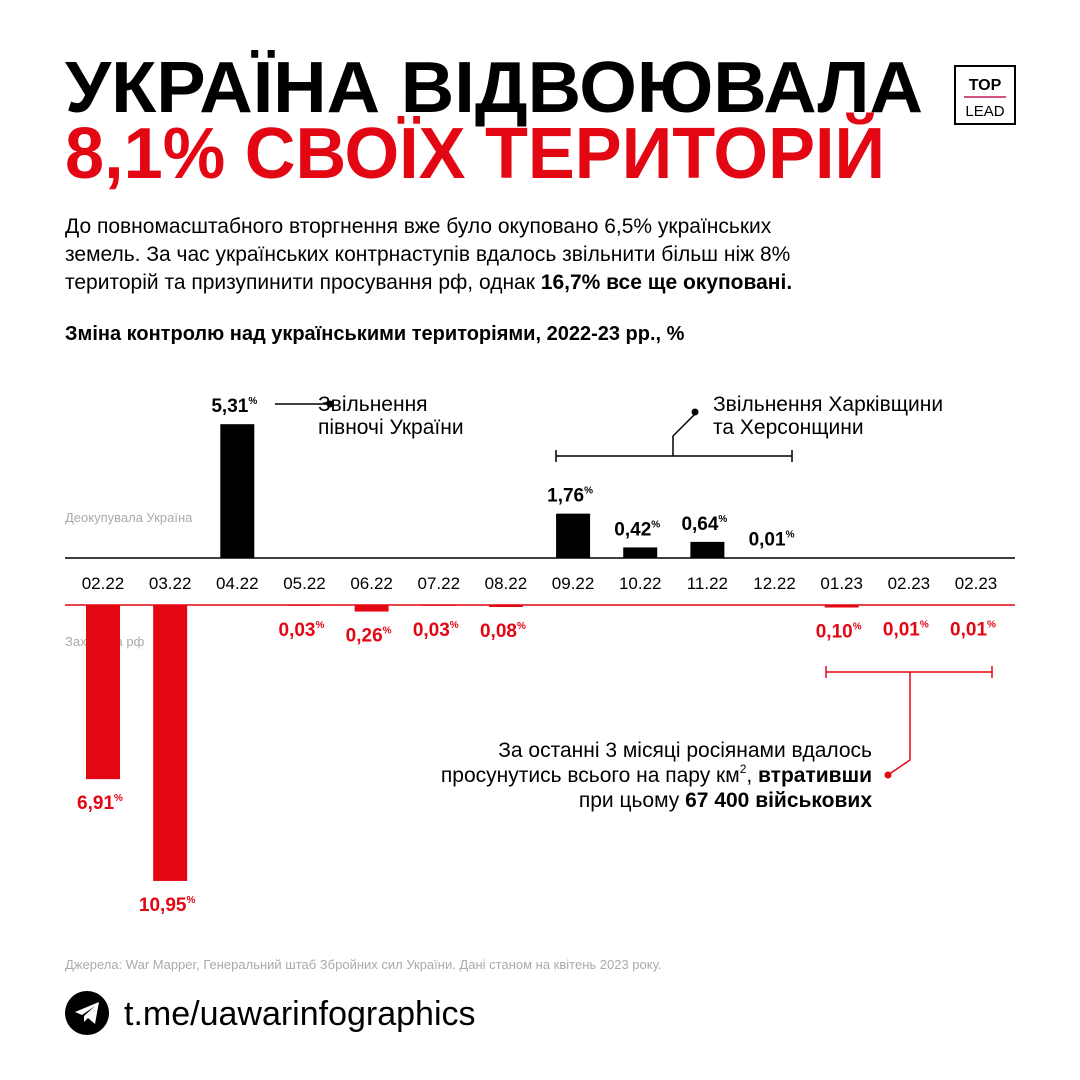 Image resolution: width=1080 pixels, height=1080 pixels. I want to click on intro-bold: 16,7% все ще окуповані., so click(666, 282).